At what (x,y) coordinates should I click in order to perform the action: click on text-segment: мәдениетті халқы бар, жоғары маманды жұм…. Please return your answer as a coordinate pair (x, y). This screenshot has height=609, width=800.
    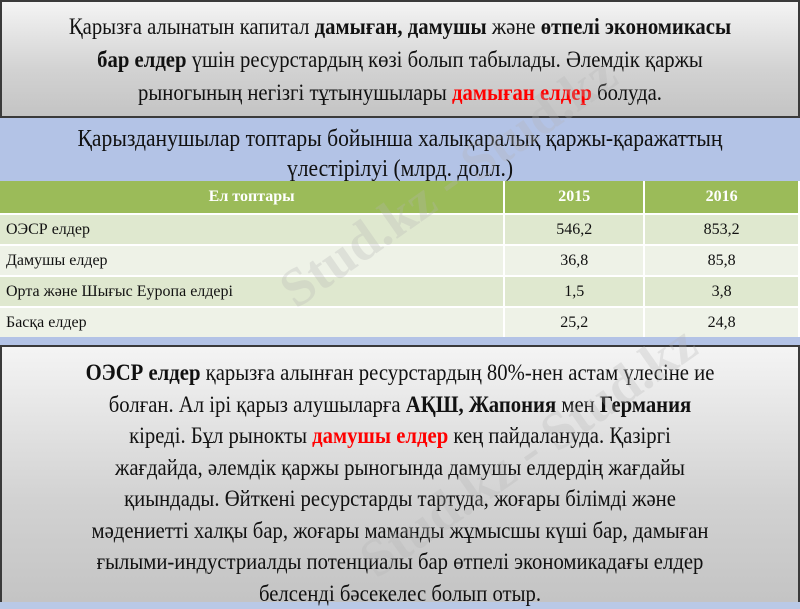
    Looking at the image, I should click on (400, 530).